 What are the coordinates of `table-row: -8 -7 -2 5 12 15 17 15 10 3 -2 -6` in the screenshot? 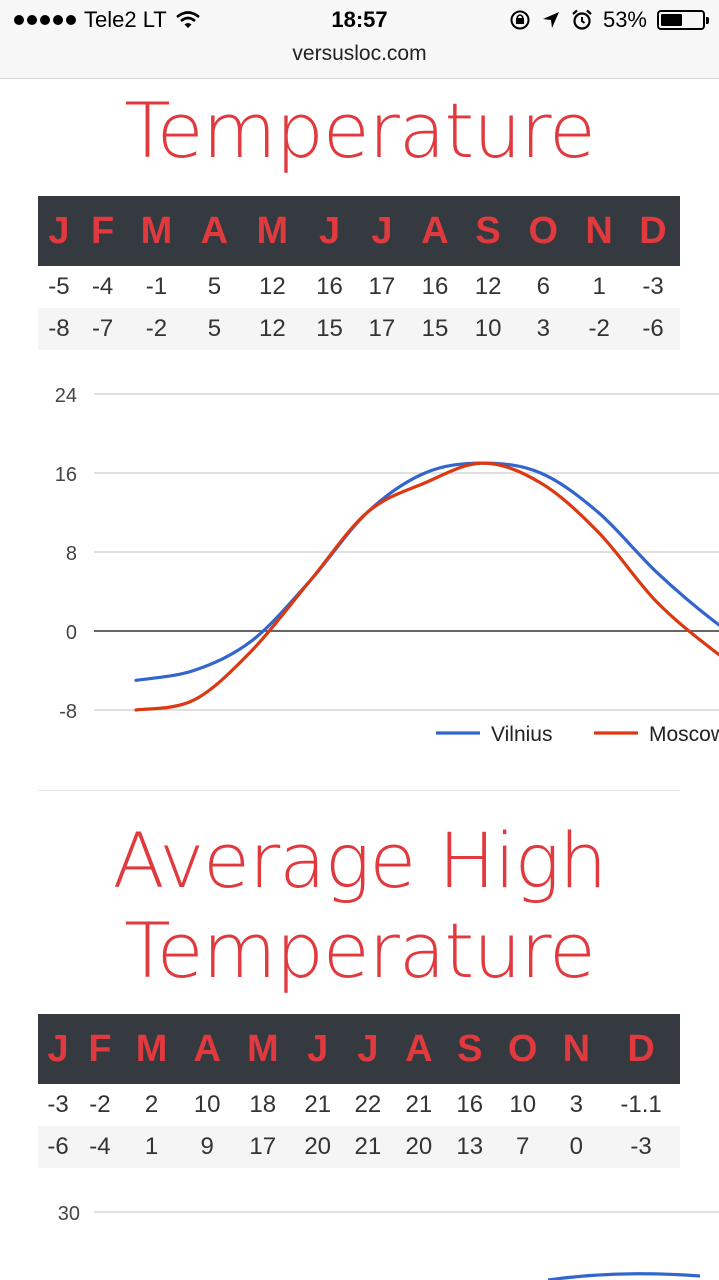 It's located at (359, 329).